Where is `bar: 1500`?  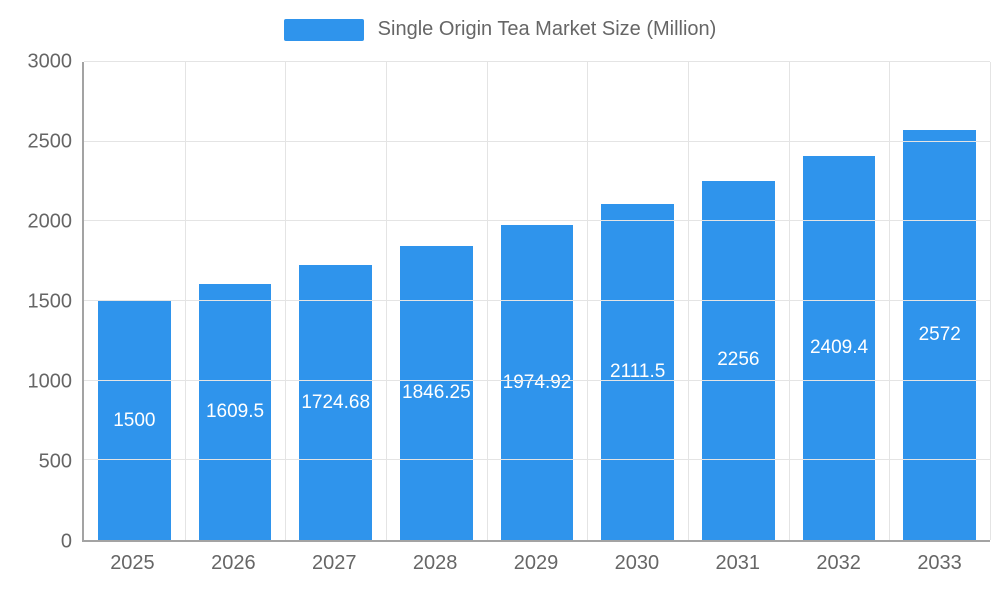 bar: 1500 is located at coordinates (134, 420).